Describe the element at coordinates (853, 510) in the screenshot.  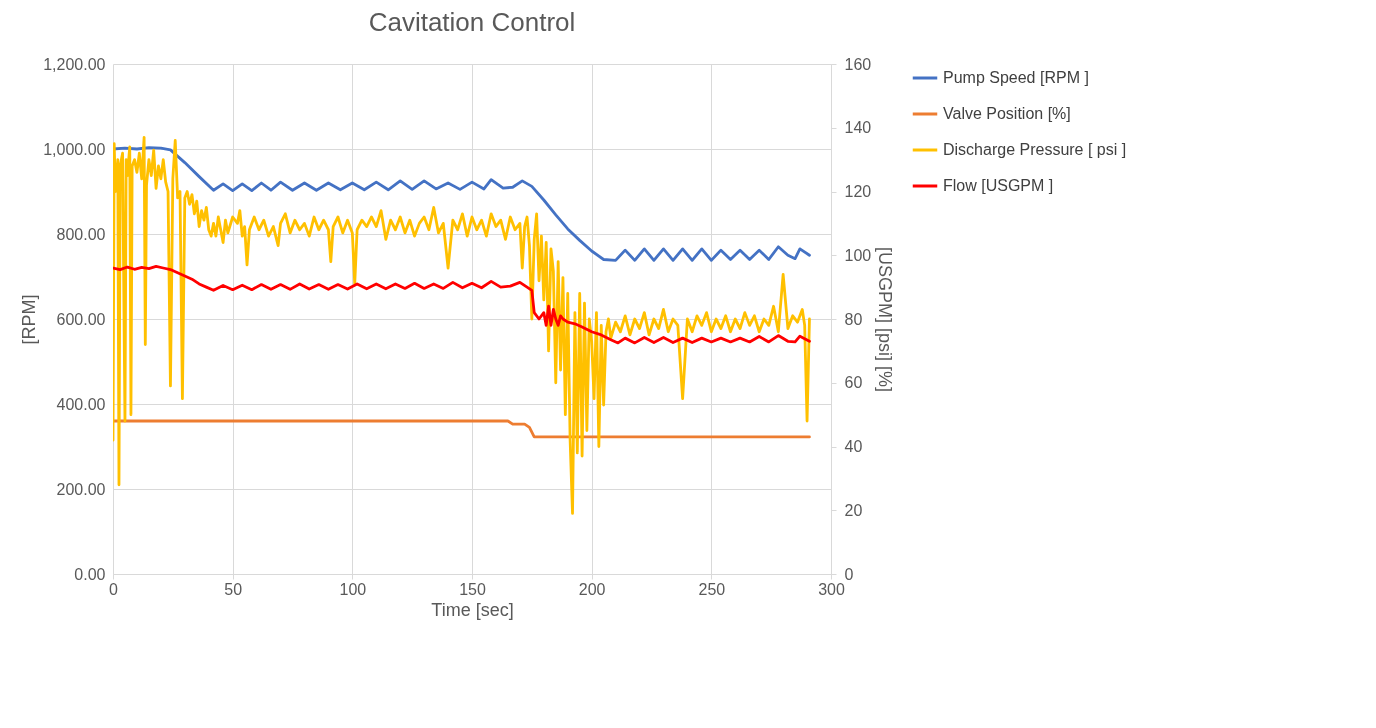
I see `y2-tick-label: 20` at that location.